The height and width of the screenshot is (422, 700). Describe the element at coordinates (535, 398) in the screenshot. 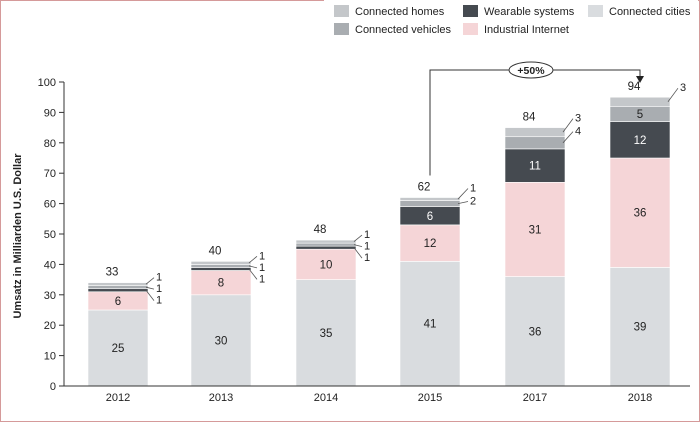

I see `x-tick-label: 2017` at that location.